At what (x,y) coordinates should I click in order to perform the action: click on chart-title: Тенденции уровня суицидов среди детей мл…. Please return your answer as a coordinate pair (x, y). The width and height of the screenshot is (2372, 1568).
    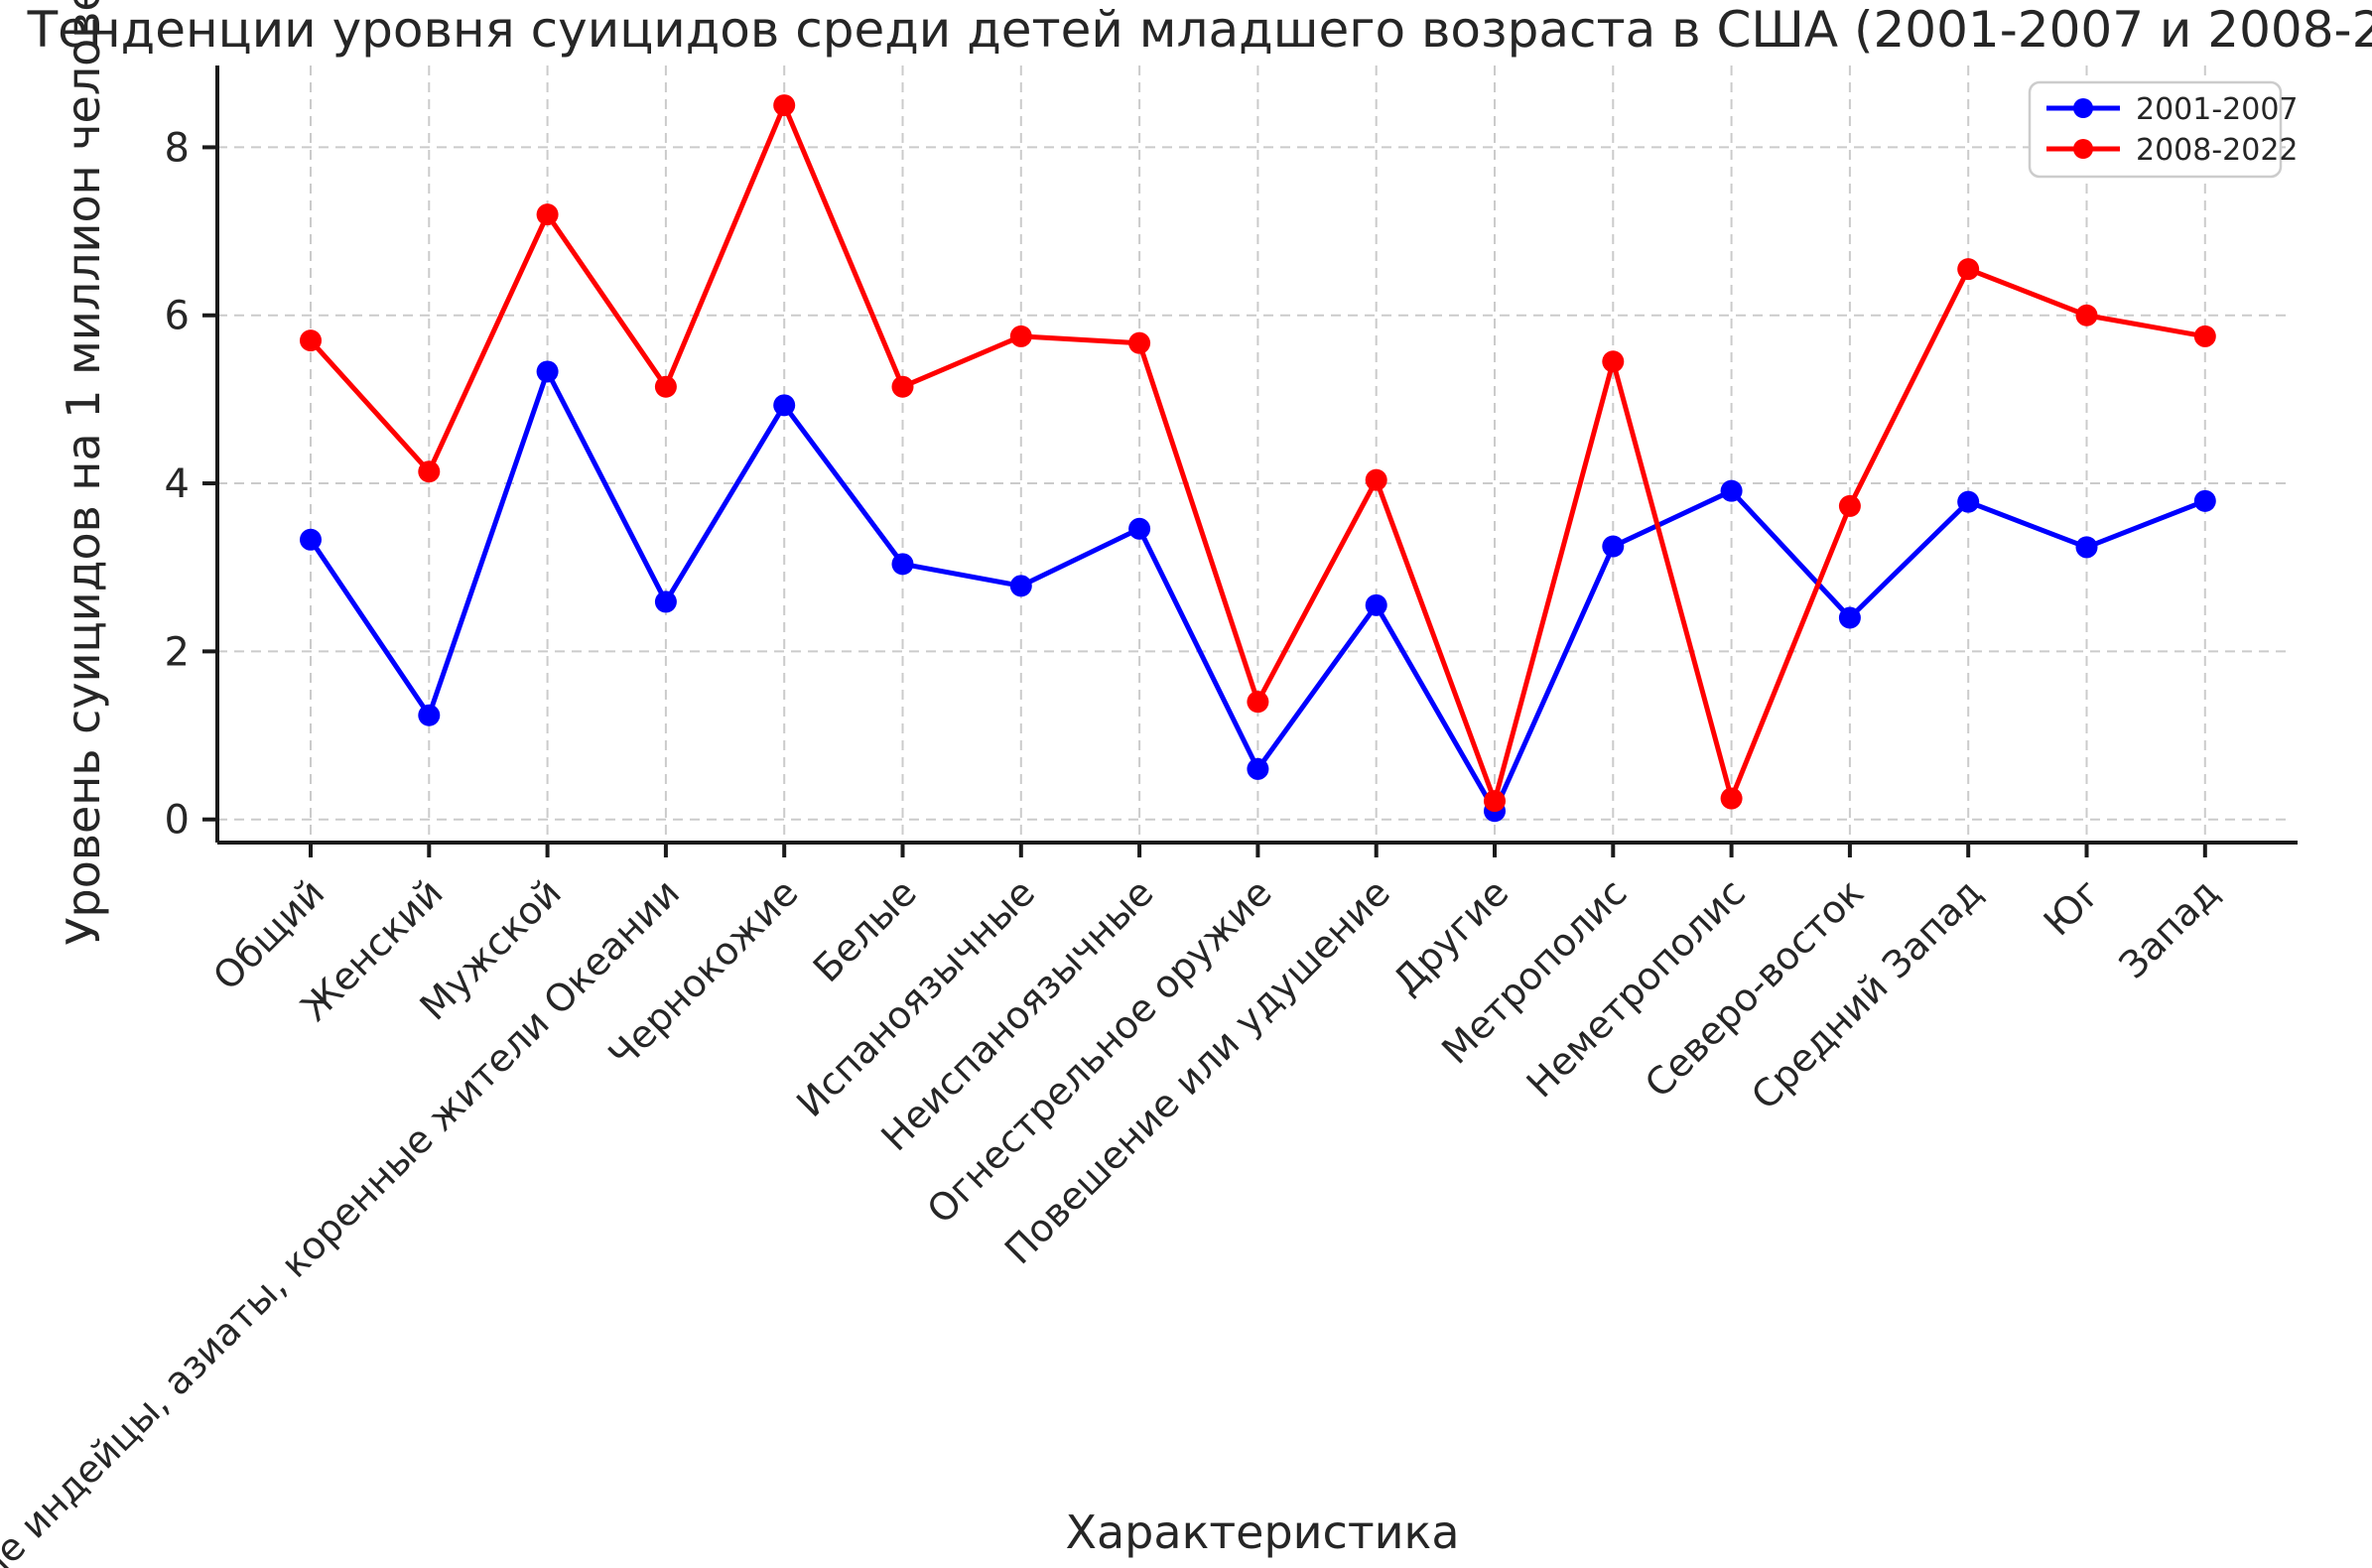
    Looking at the image, I should click on (1199, 30).